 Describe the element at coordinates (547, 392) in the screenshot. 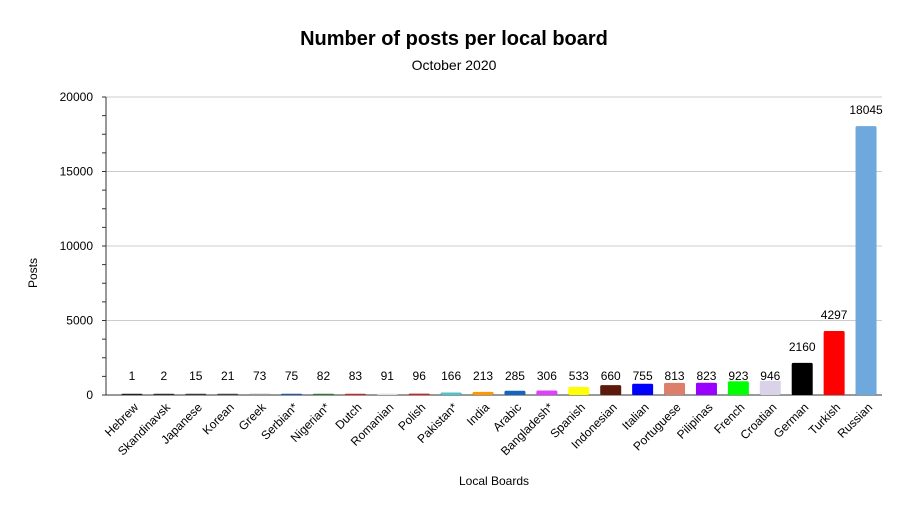

I see `bar-bangladesh` at that location.